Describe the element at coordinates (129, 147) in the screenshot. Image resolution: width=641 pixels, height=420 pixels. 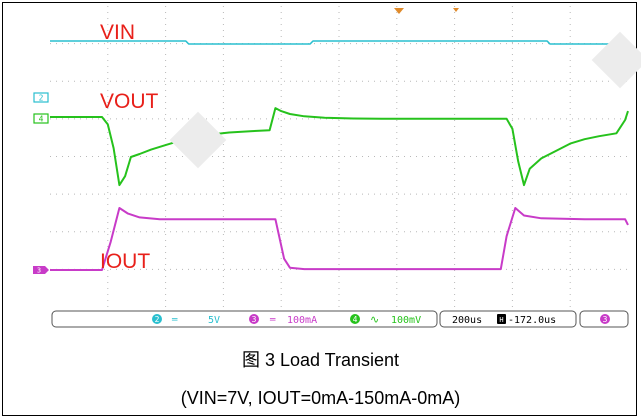
I see `series-labels: VIN VOUT IOUT` at that location.